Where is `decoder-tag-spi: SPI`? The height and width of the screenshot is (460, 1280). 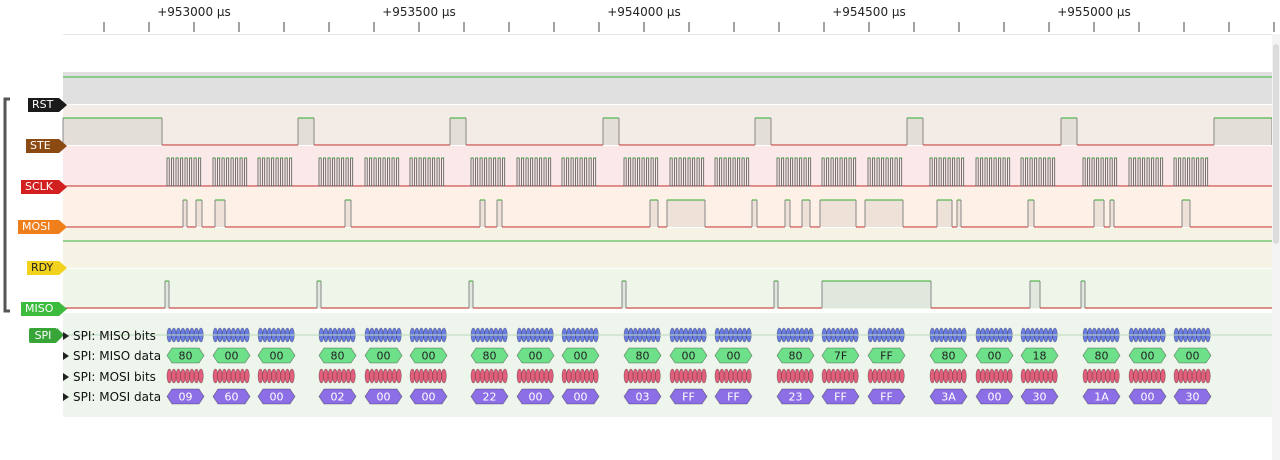 decoder-tag-spi: SPI is located at coordinates (46, 335).